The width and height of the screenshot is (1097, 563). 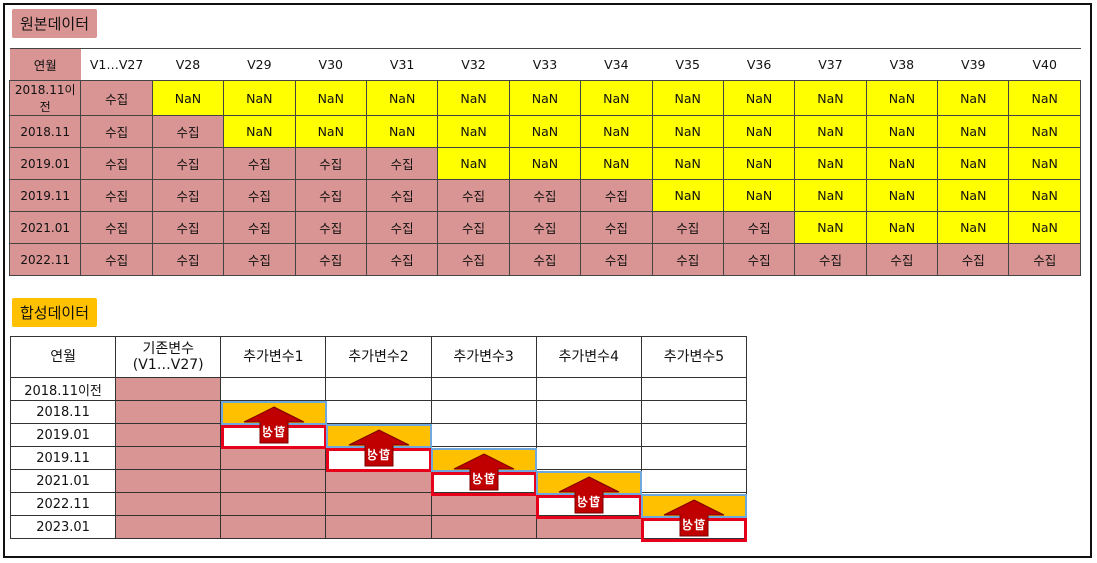 I want to click on header-V32: V32, so click(x=473, y=64).